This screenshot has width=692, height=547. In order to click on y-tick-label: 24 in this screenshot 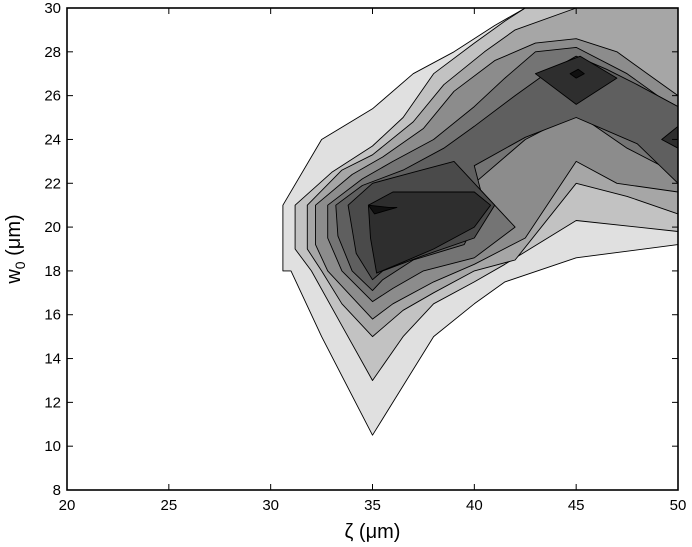, I will do `click(52, 139)`.